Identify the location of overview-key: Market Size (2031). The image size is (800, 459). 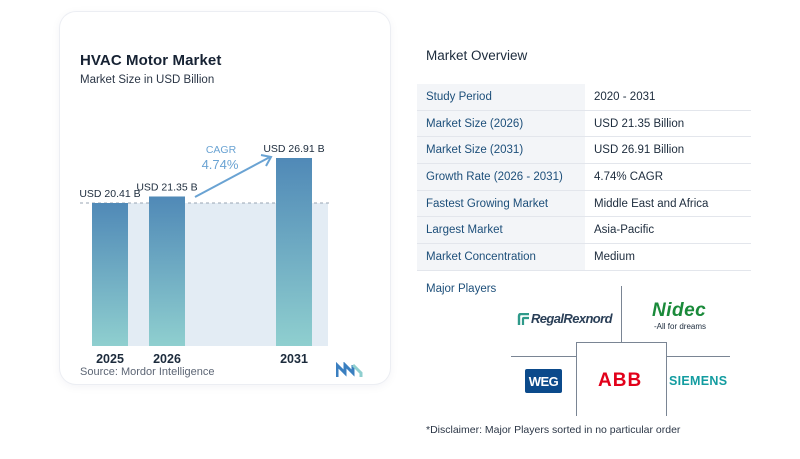
(501, 150).